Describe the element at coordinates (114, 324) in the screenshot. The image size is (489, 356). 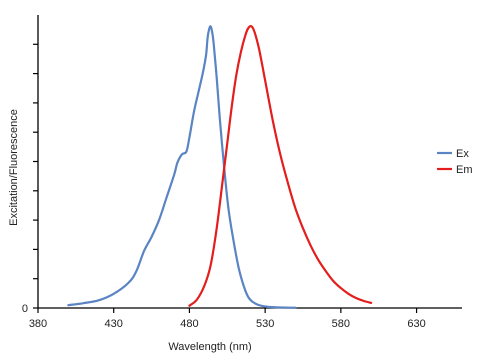
I see `x-tick-label: 430` at that location.